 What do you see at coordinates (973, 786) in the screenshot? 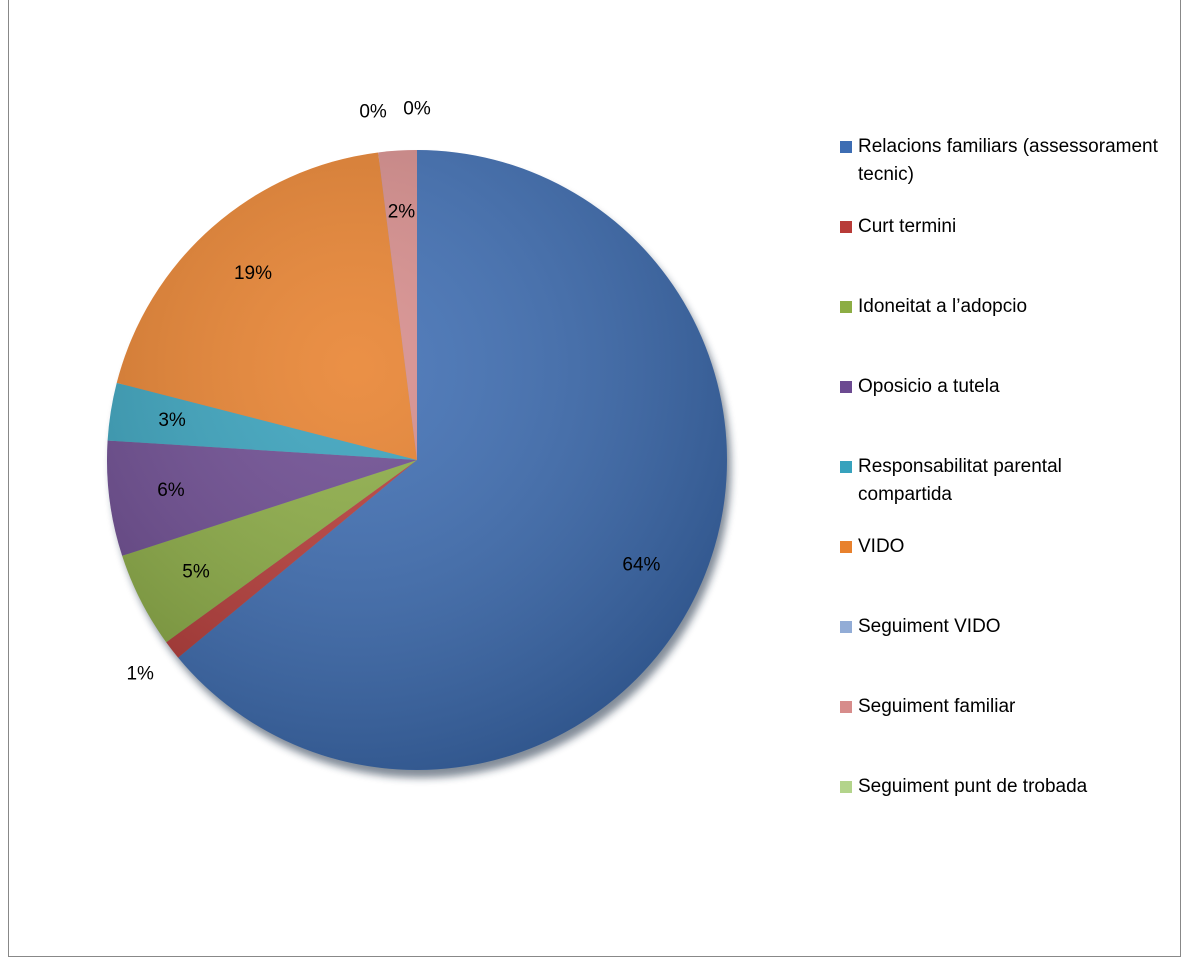
I see `legend-label: Seguiment punt de trobada` at bounding box center [973, 786].